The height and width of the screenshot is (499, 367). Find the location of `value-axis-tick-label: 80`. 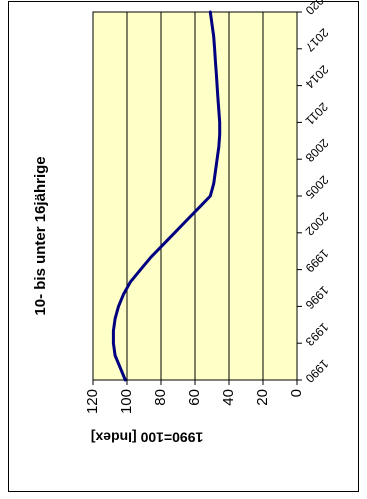

value-axis-tick-label: 80 is located at coordinates (160, 397).